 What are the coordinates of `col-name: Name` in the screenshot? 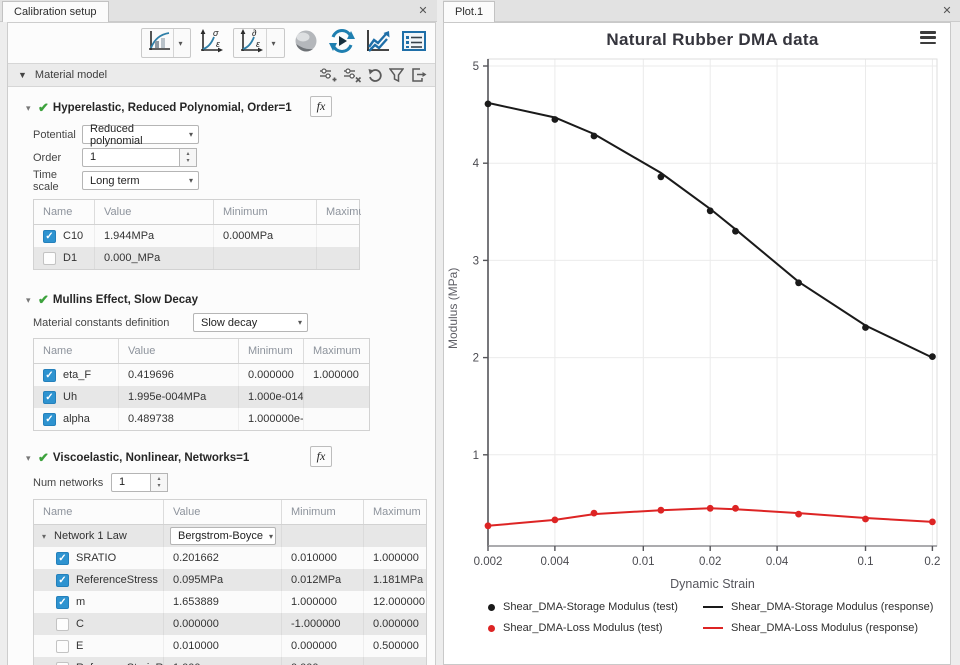 It's located at (58, 212).